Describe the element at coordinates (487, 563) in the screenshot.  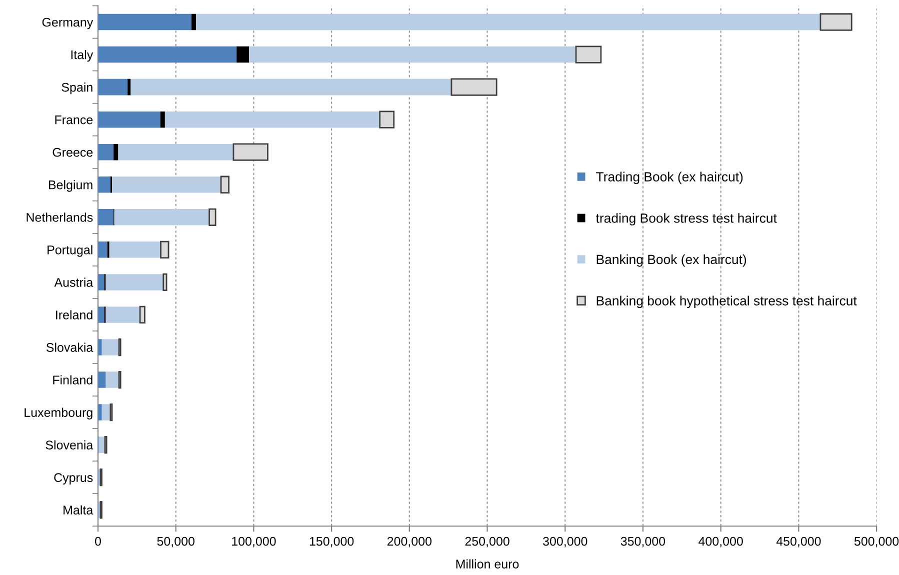
I see `x-axis-title: Million euro` at that location.